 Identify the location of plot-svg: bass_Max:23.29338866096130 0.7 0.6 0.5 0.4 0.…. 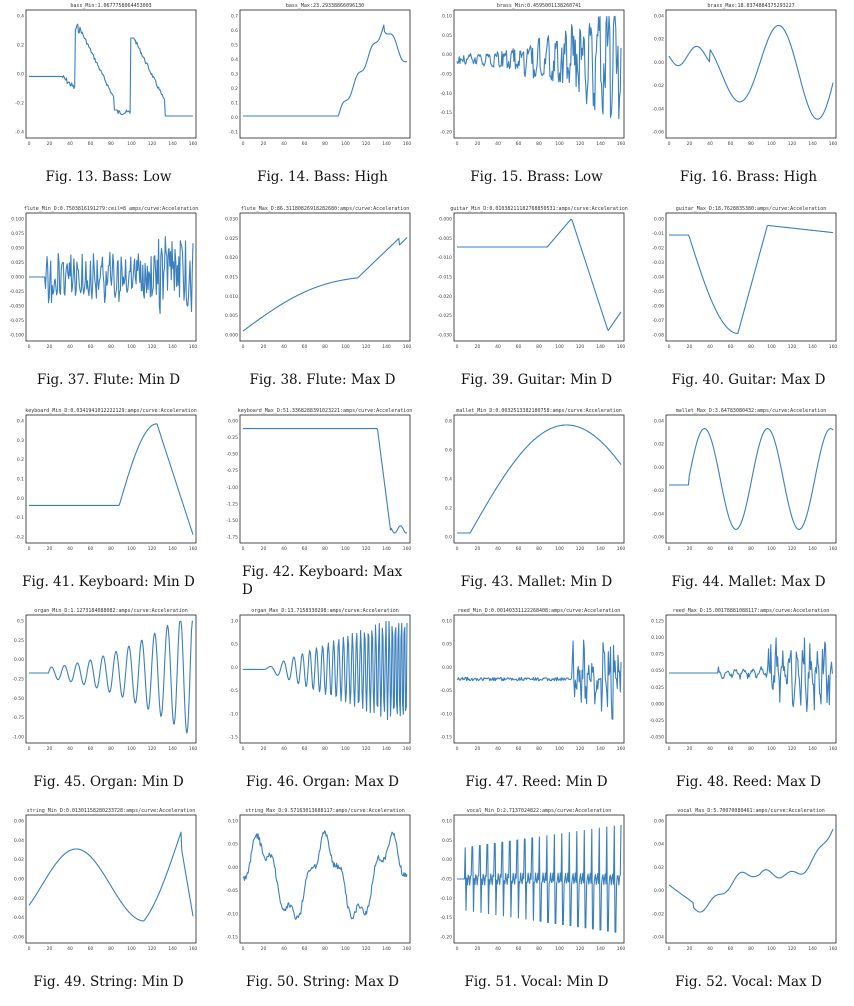
(320, 75).